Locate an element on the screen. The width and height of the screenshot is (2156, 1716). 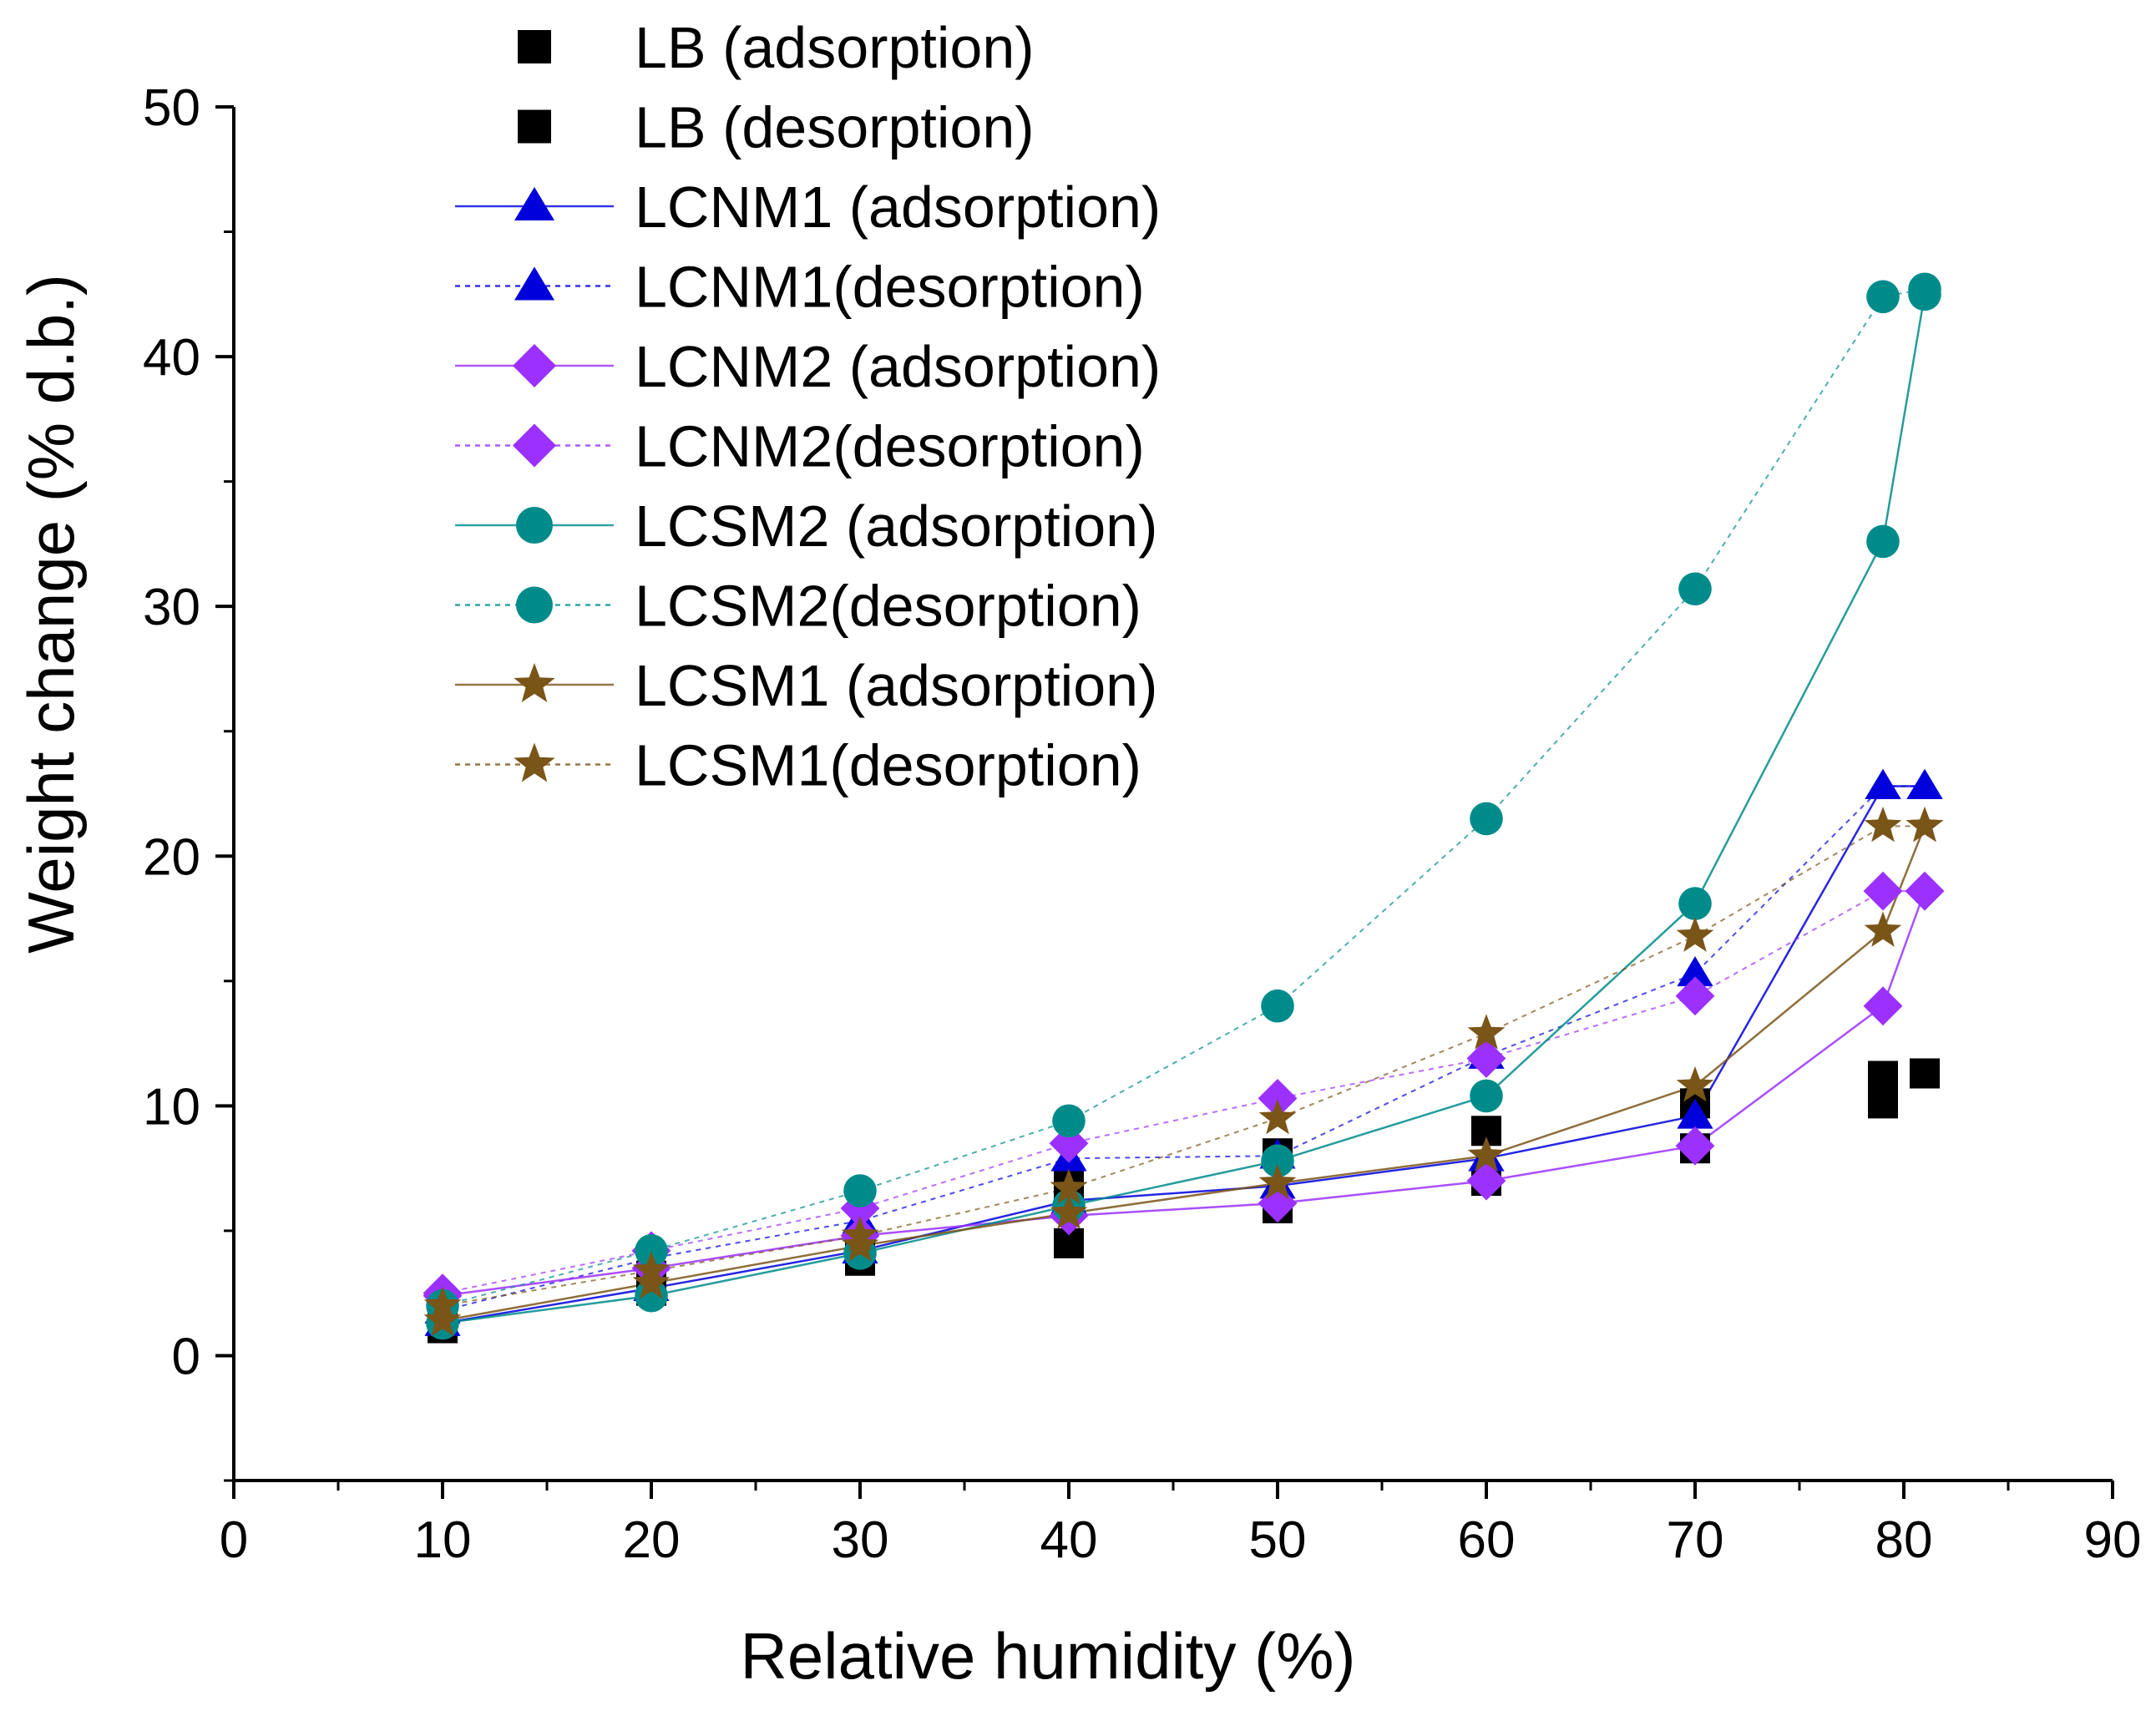
legend-entry-lcnm2-desorption: LCNM2(desorption) is located at coordinates (800, 446).